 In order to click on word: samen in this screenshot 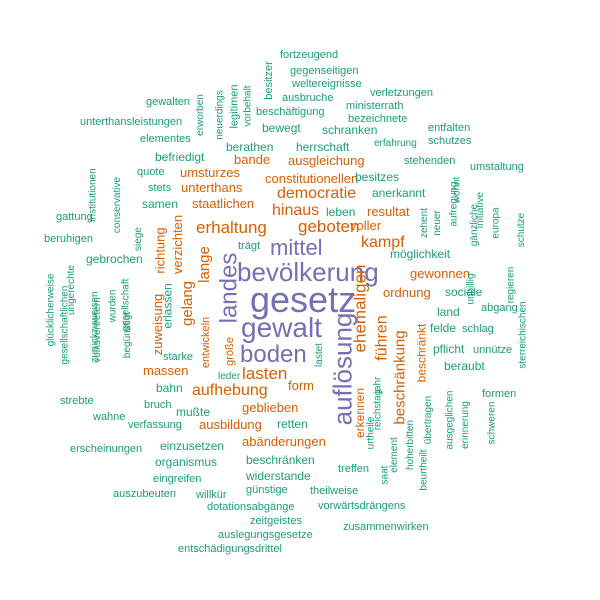, I will do `click(160, 204)`.